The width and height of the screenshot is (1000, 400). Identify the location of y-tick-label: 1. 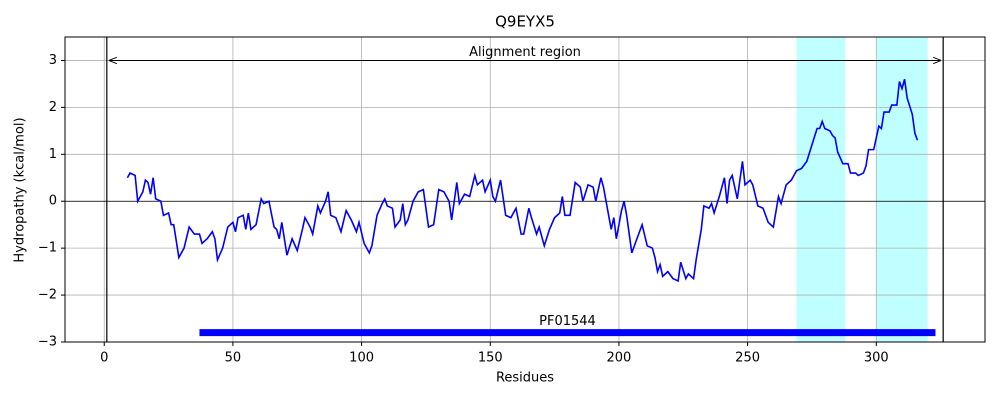
(53, 154).